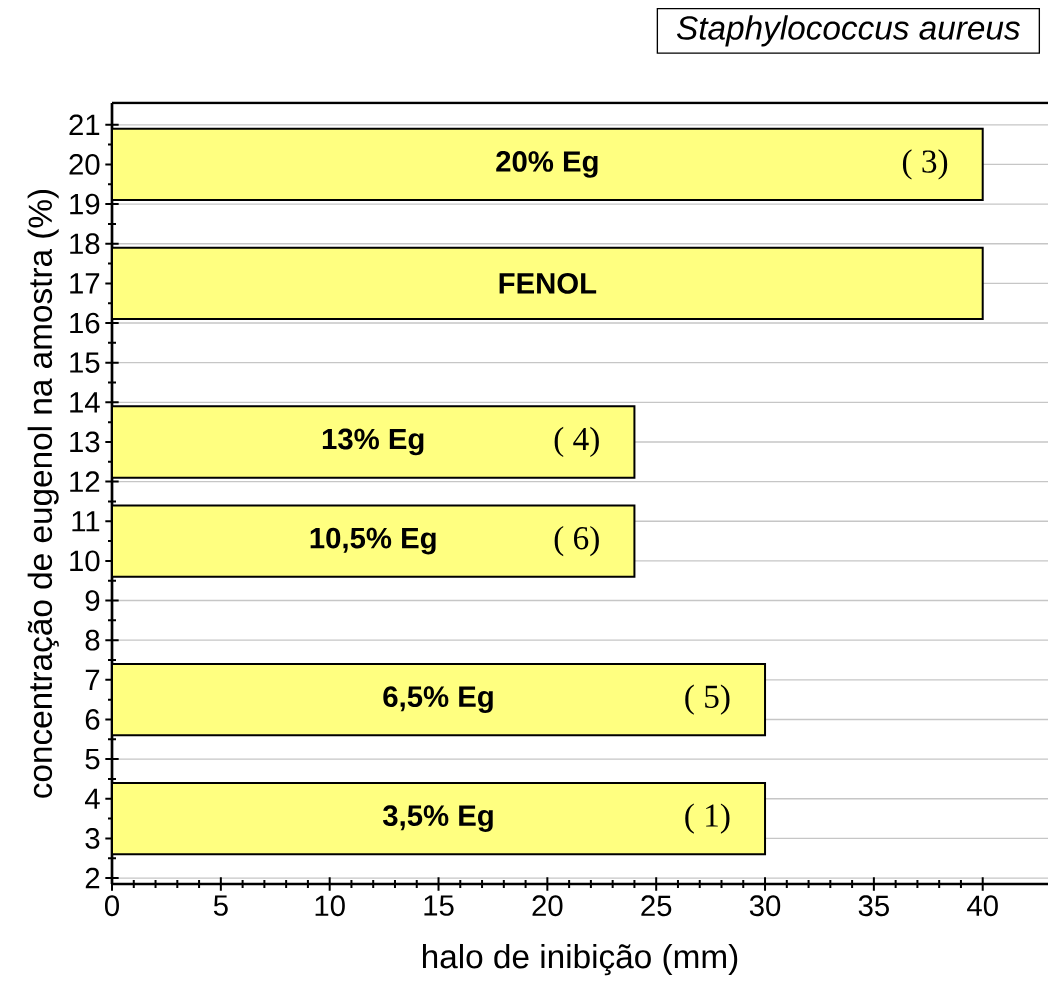  Describe the element at coordinates (85, 204) in the screenshot. I see `y-tick-label: 19` at that location.